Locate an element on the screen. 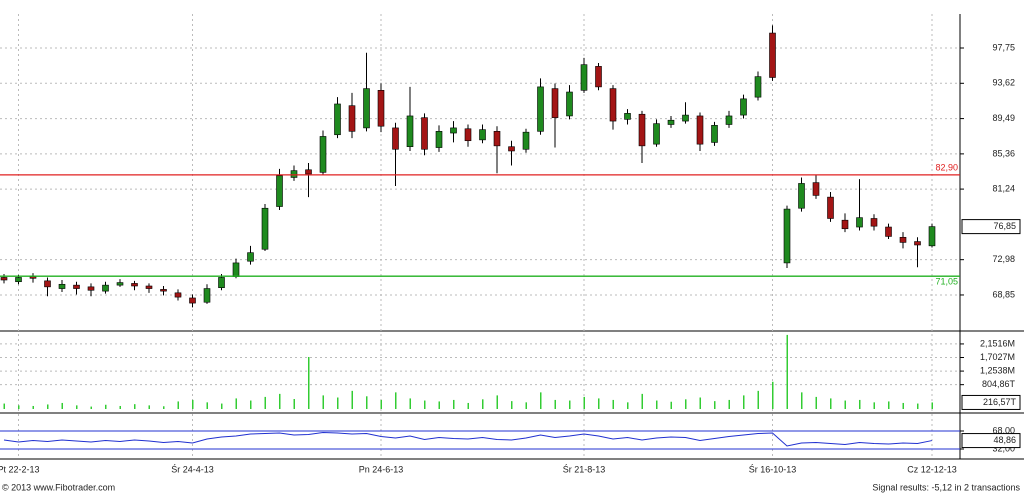  y-tick-label: 68,00 is located at coordinates (1003, 430).